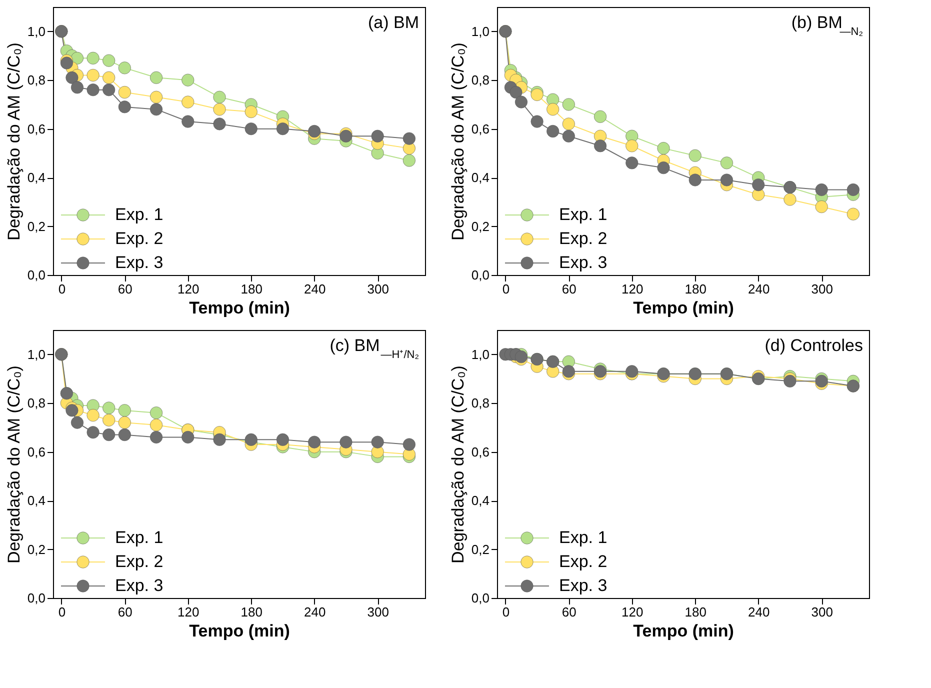 The height and width of the screenshot is (688, 931). I want to click on chart-title: (d) Controles, so click(813, 345).